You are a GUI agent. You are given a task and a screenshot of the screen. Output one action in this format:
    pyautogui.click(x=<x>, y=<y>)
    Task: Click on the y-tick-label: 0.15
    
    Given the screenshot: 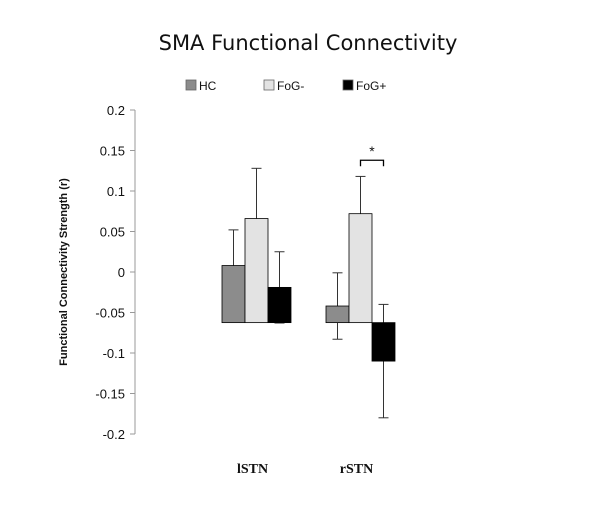 What is the action you would take?
    pyautogui.click(x=112, y=151)
    